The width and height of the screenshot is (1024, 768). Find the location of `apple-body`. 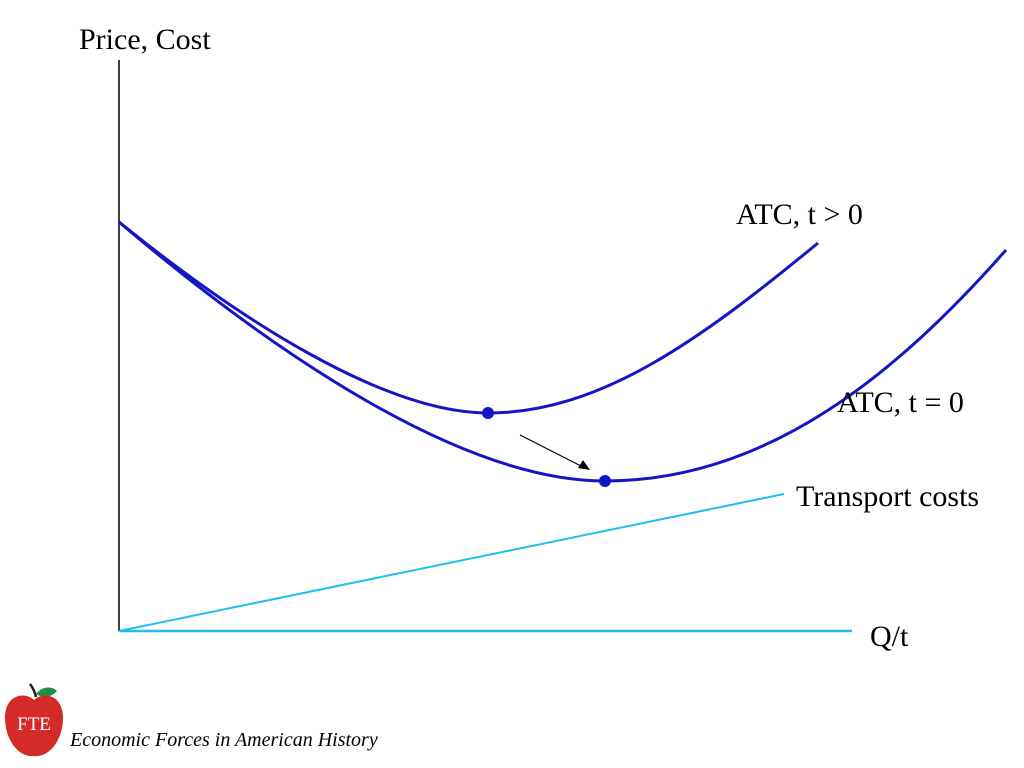

apple-body is located at coordinates (34, 726).